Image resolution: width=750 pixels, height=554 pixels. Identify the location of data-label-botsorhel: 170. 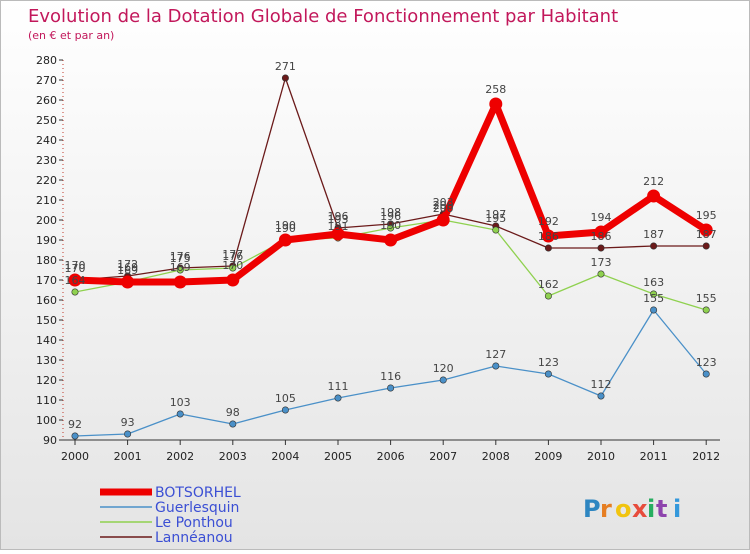
(232, 265).